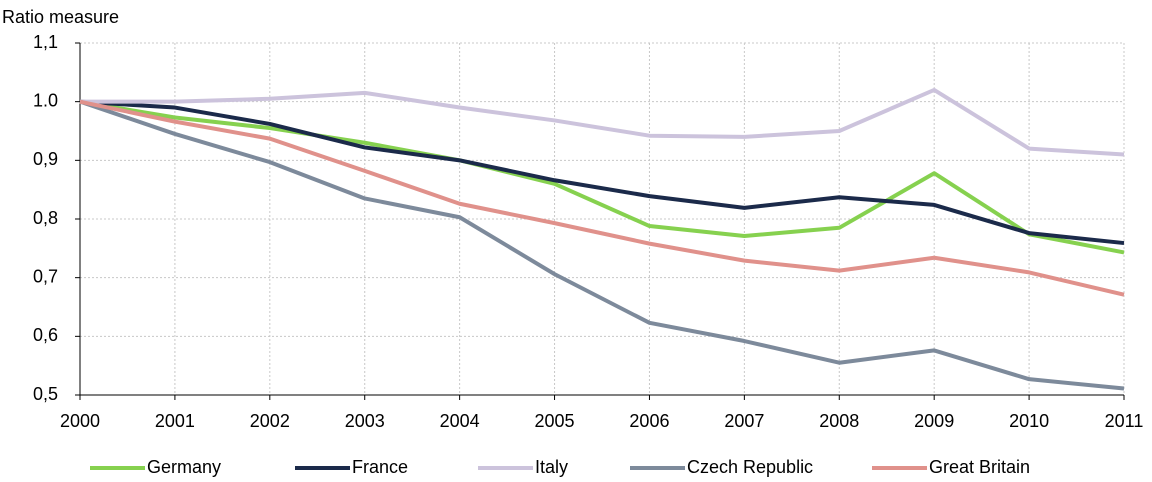 The image size is (1152, 482). What do you see at coordinates (934, 421) in the screenshot?
I see `x-tick-label: 2009` at bounding box center [934, 421].